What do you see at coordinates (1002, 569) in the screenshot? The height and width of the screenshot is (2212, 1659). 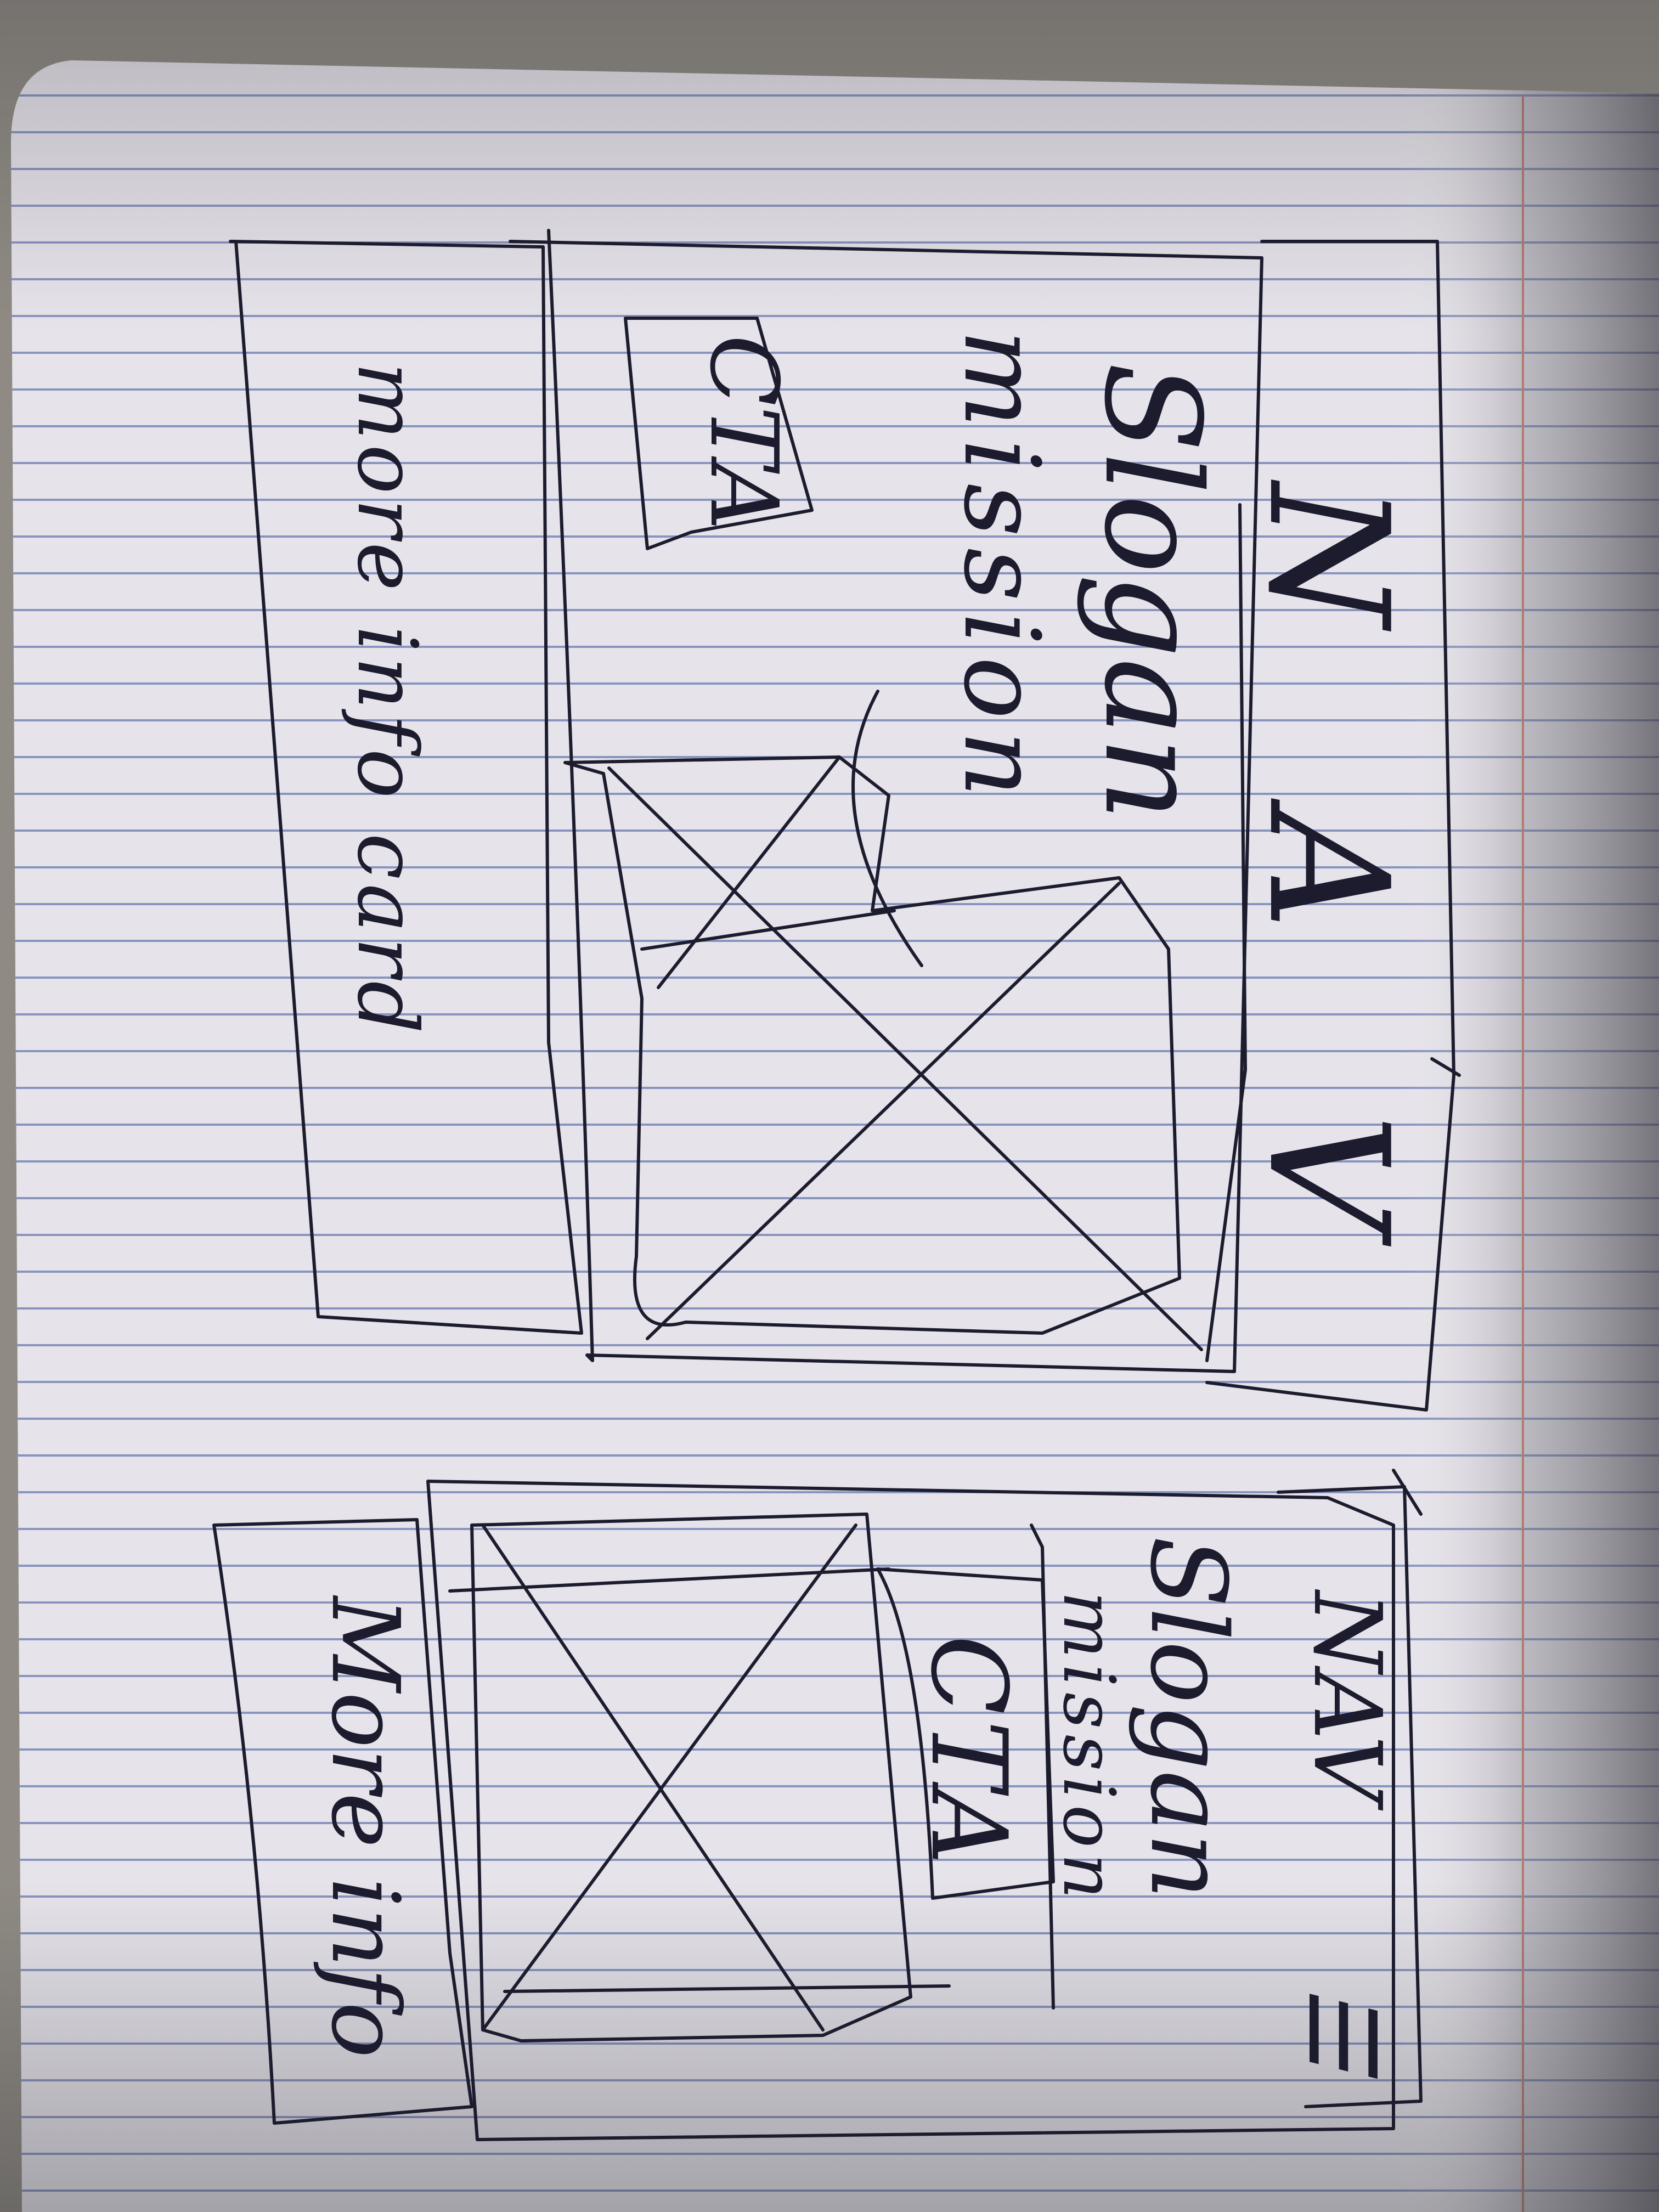 I see `desktop-mission: mission` at bounding box center [1002, 569].